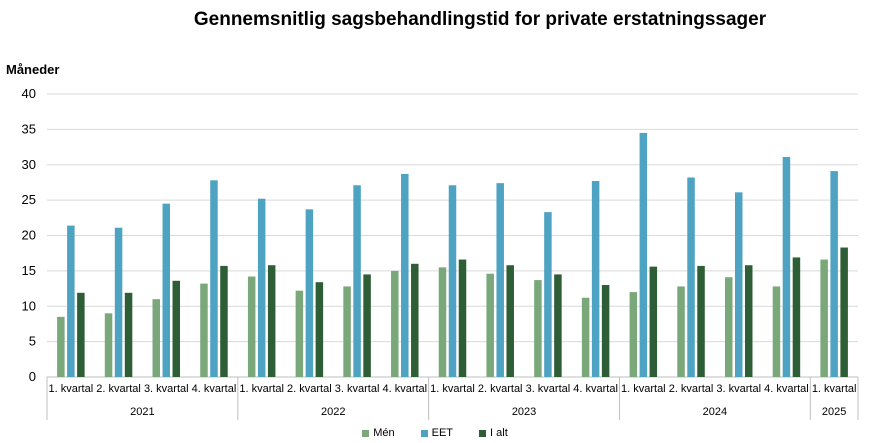 The width and height of the screenshot is (870, 443). What do you see at coordinates (29, 93) in the screenshot?
I see `y-tick-label: 40` at bounding box center [29, 93].